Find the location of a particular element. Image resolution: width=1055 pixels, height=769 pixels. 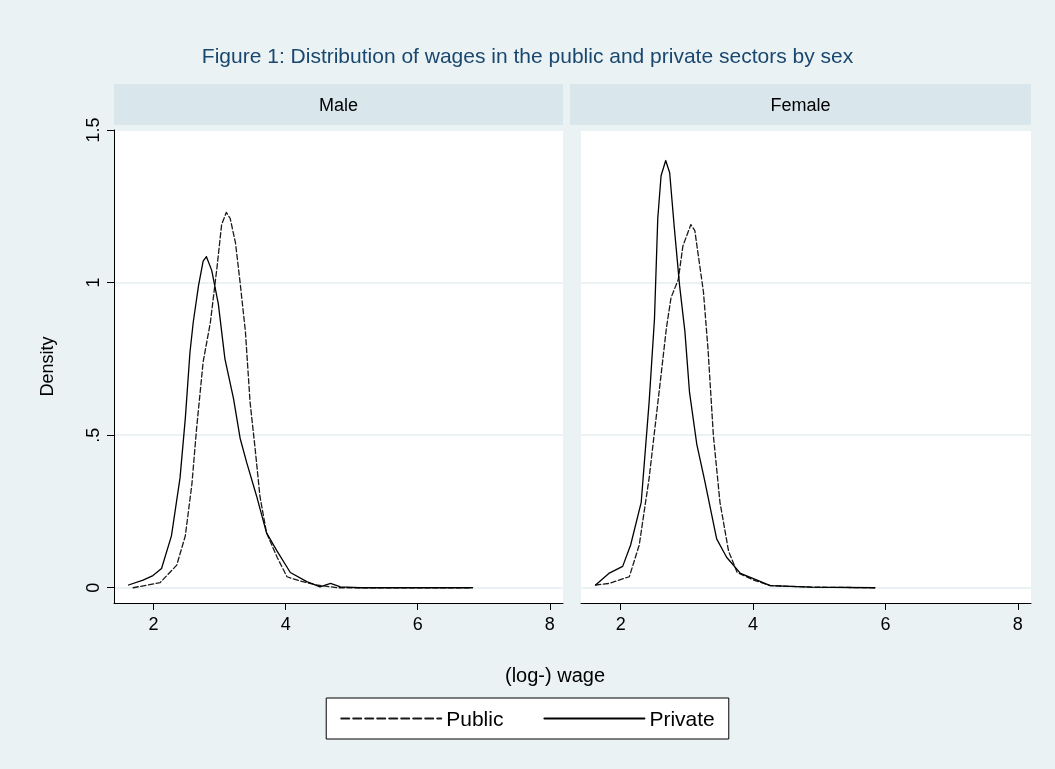

y-tick-label: .5 is located at coordinates (93, 435).